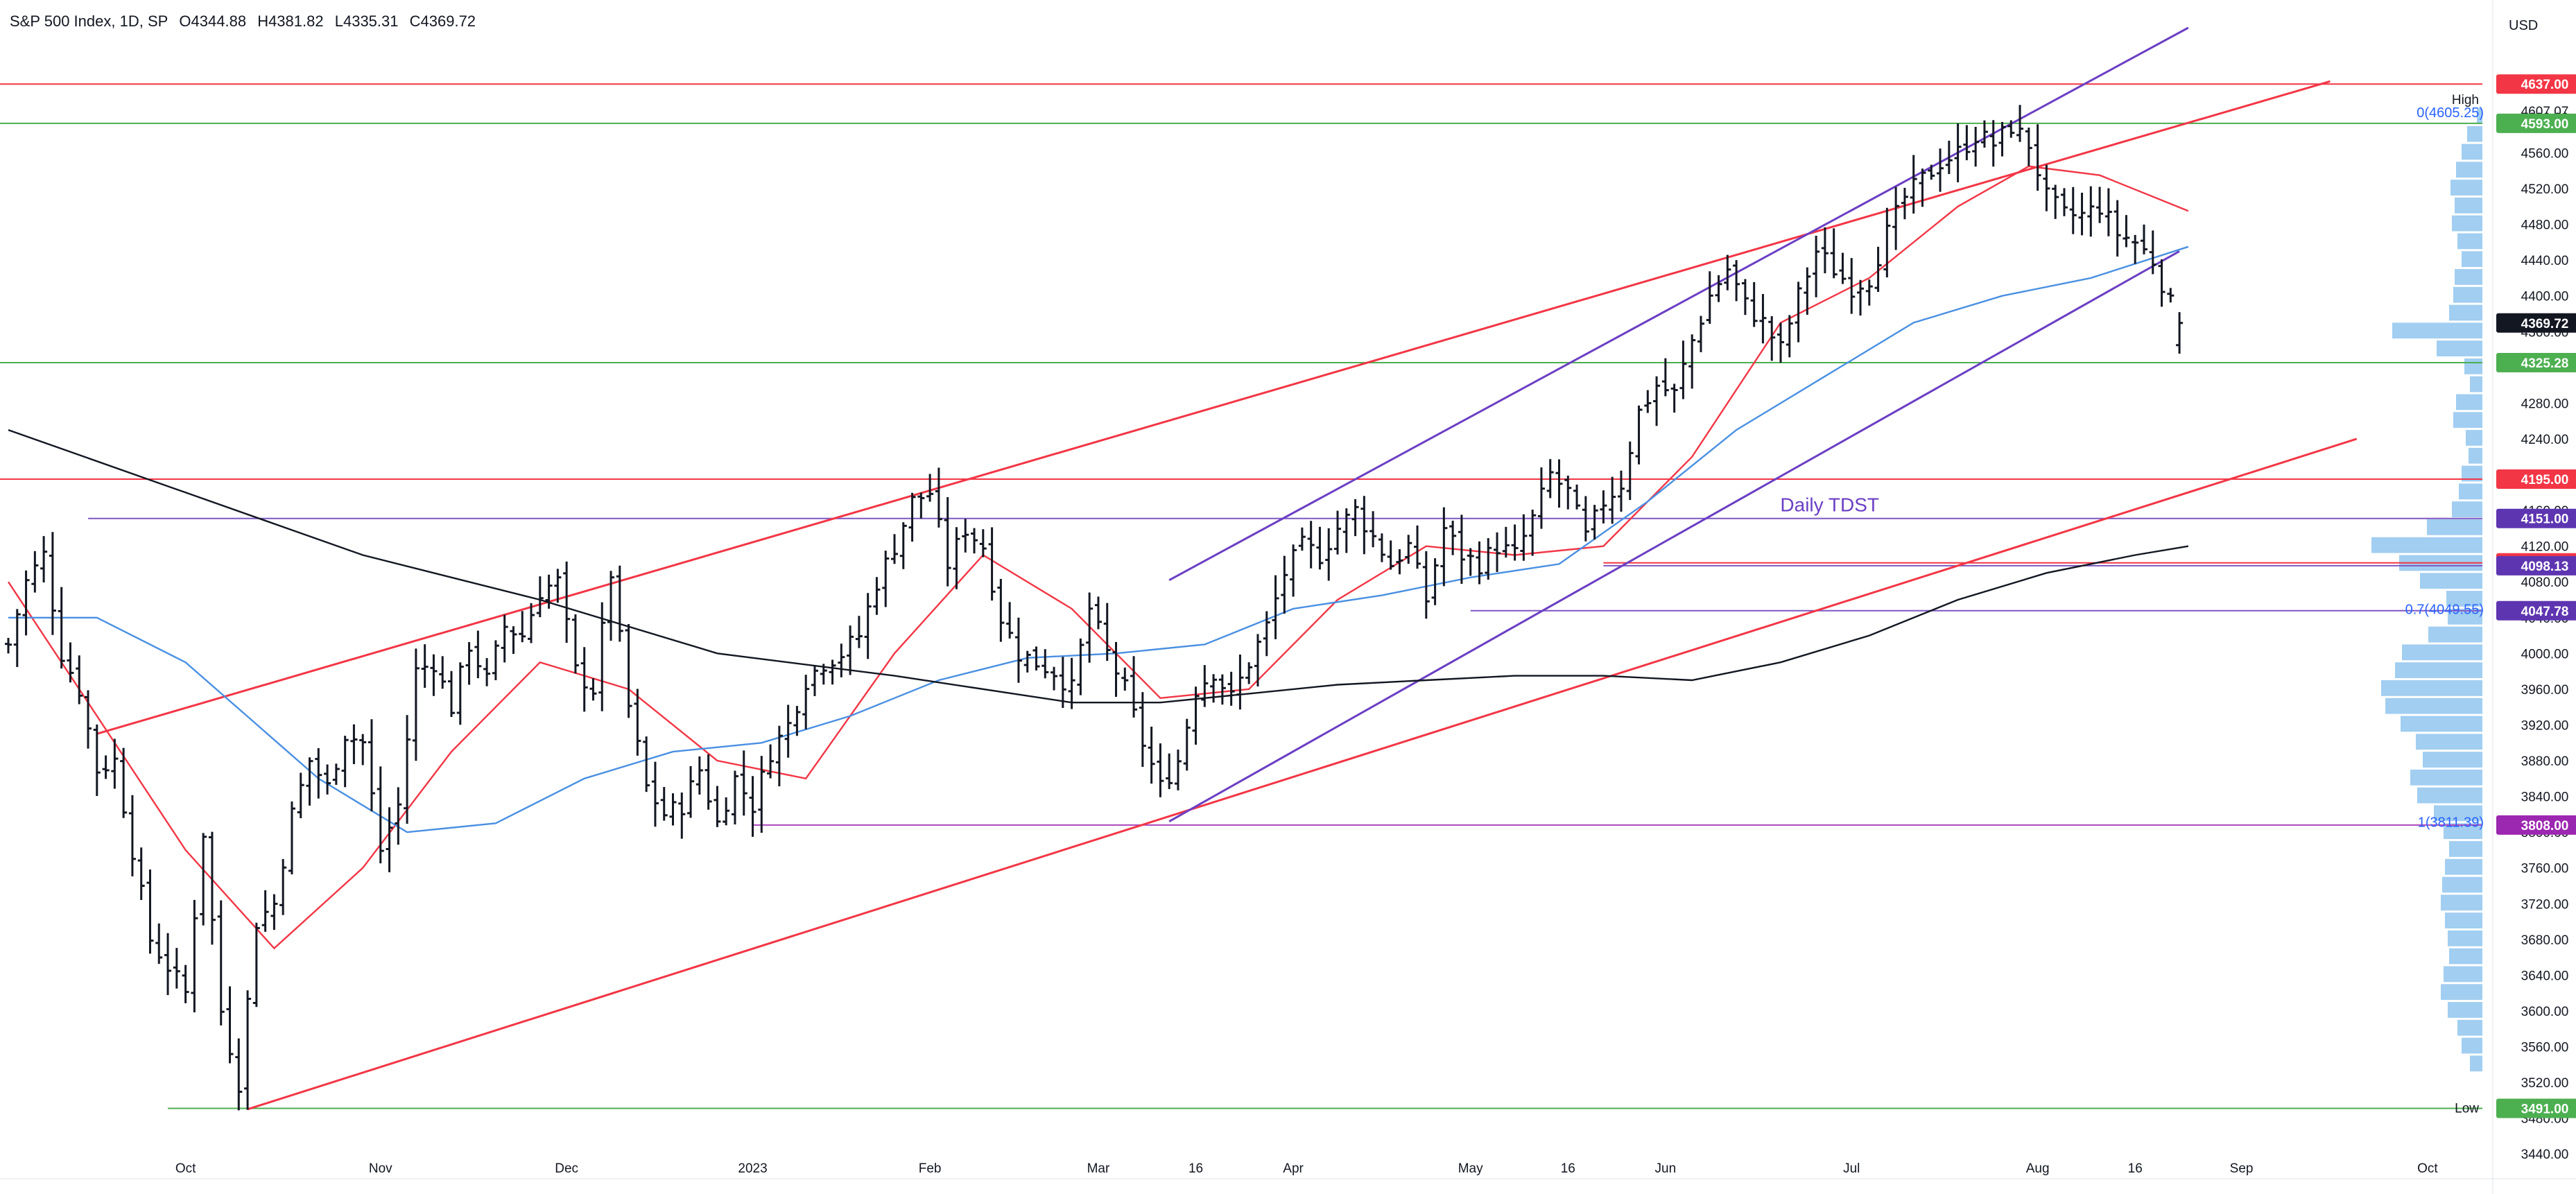 This screenshot has width=2576, height=1194. I want to click on x-tick-label: Mar, so click(1098, 1168).